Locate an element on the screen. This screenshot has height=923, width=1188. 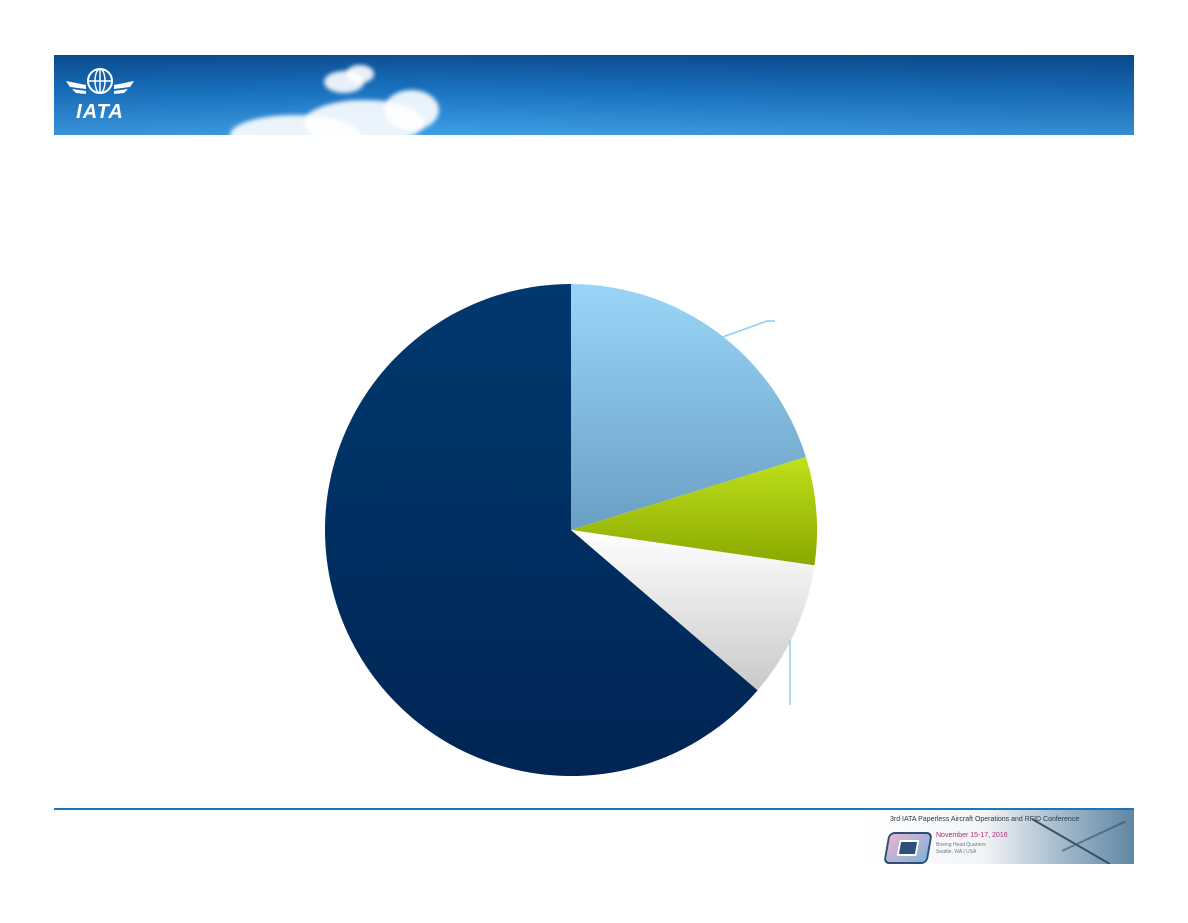
footer-rule is located at coordinates (594, 809).